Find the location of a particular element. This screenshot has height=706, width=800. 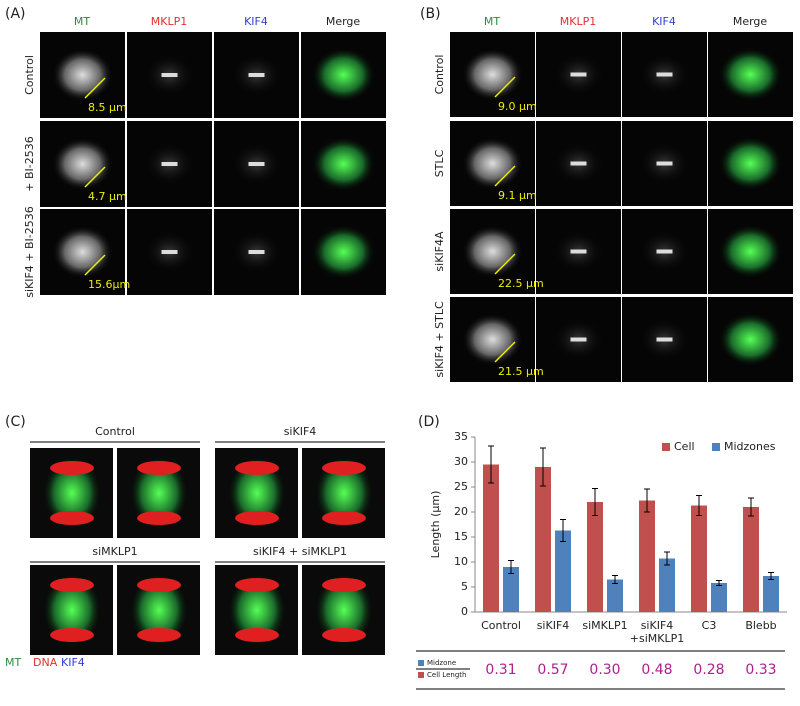

channel-legend: KIF4 is located at coordinates (73, 662).